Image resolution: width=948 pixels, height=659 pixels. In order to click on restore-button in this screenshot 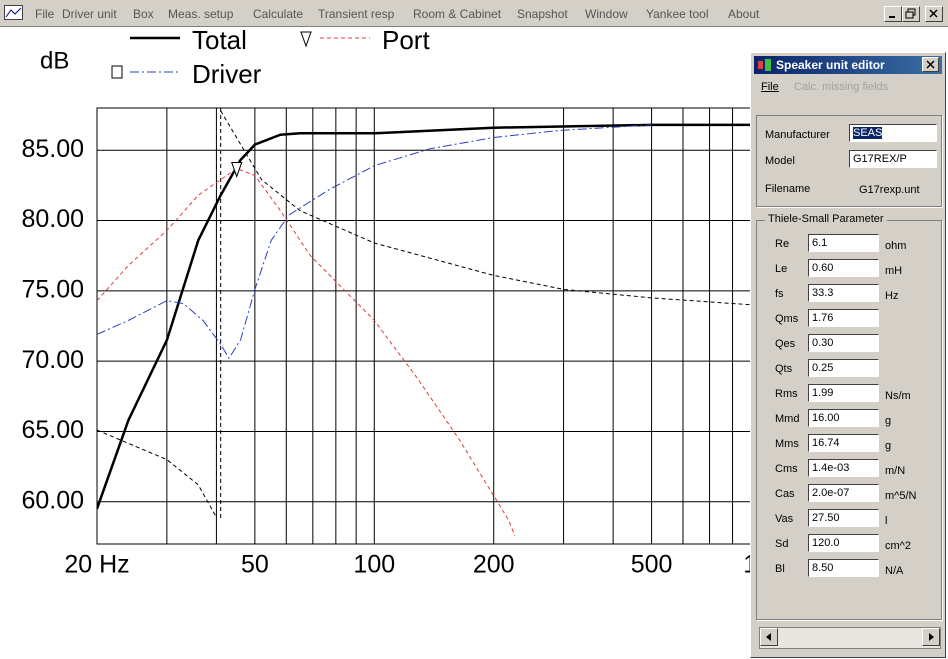, I will do `click(911, 14)`.